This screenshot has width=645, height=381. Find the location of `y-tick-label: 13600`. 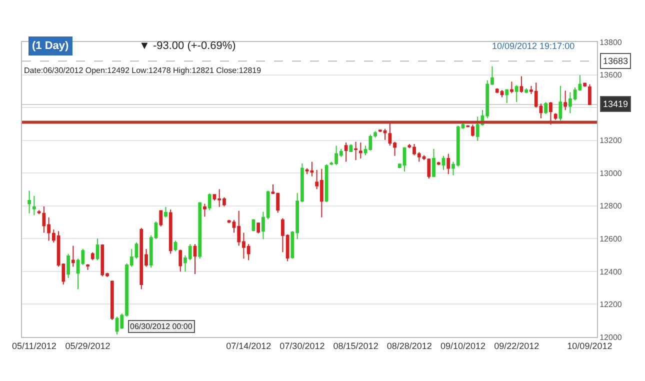

y-tick-label: 13600 is located at coordinates (611, 75).